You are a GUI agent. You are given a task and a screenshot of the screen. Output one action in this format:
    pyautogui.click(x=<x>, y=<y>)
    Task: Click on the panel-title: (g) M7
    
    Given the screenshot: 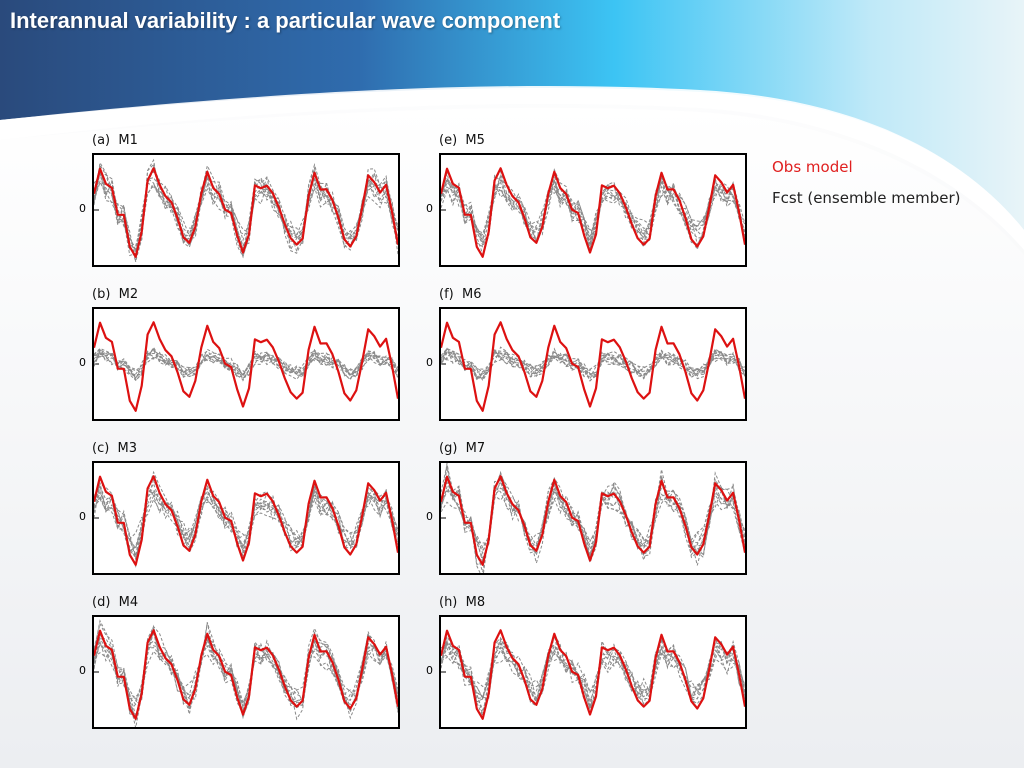 What is the action you would take?
    pyautogui.click(x=462, y=448)
    